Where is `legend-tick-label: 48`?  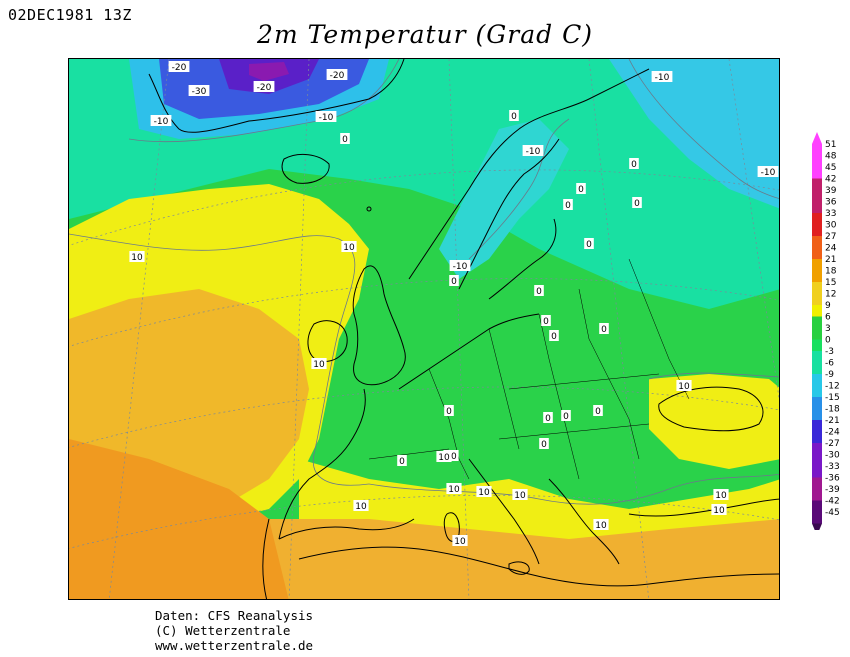 legend-tick-label: 48 is located at coordinates (831, 157).